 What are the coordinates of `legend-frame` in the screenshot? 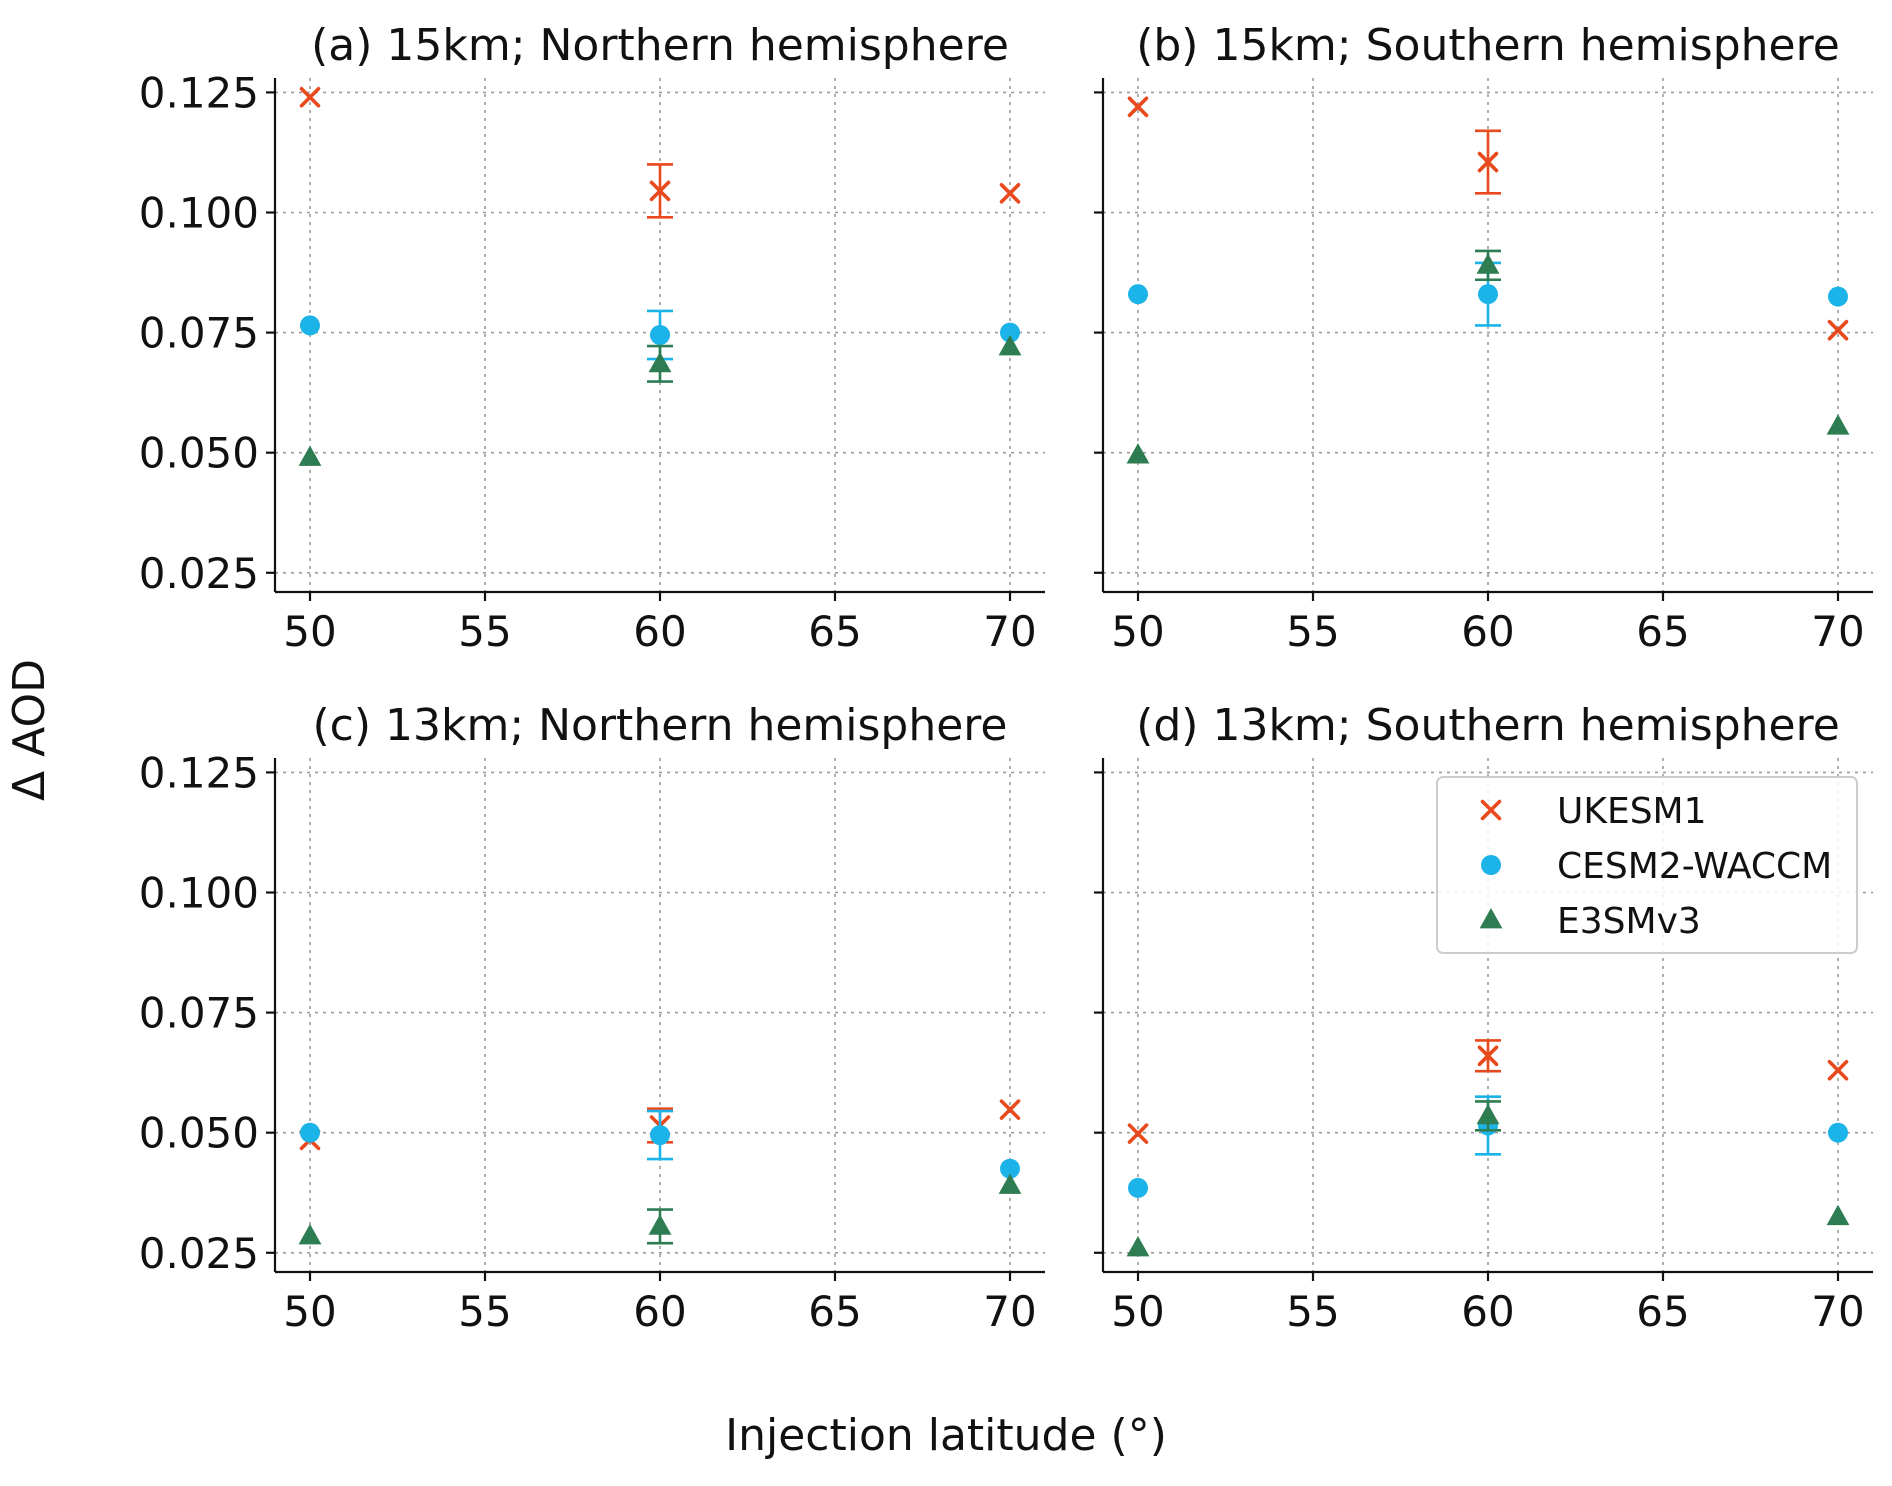 It's located at (1647, 865).